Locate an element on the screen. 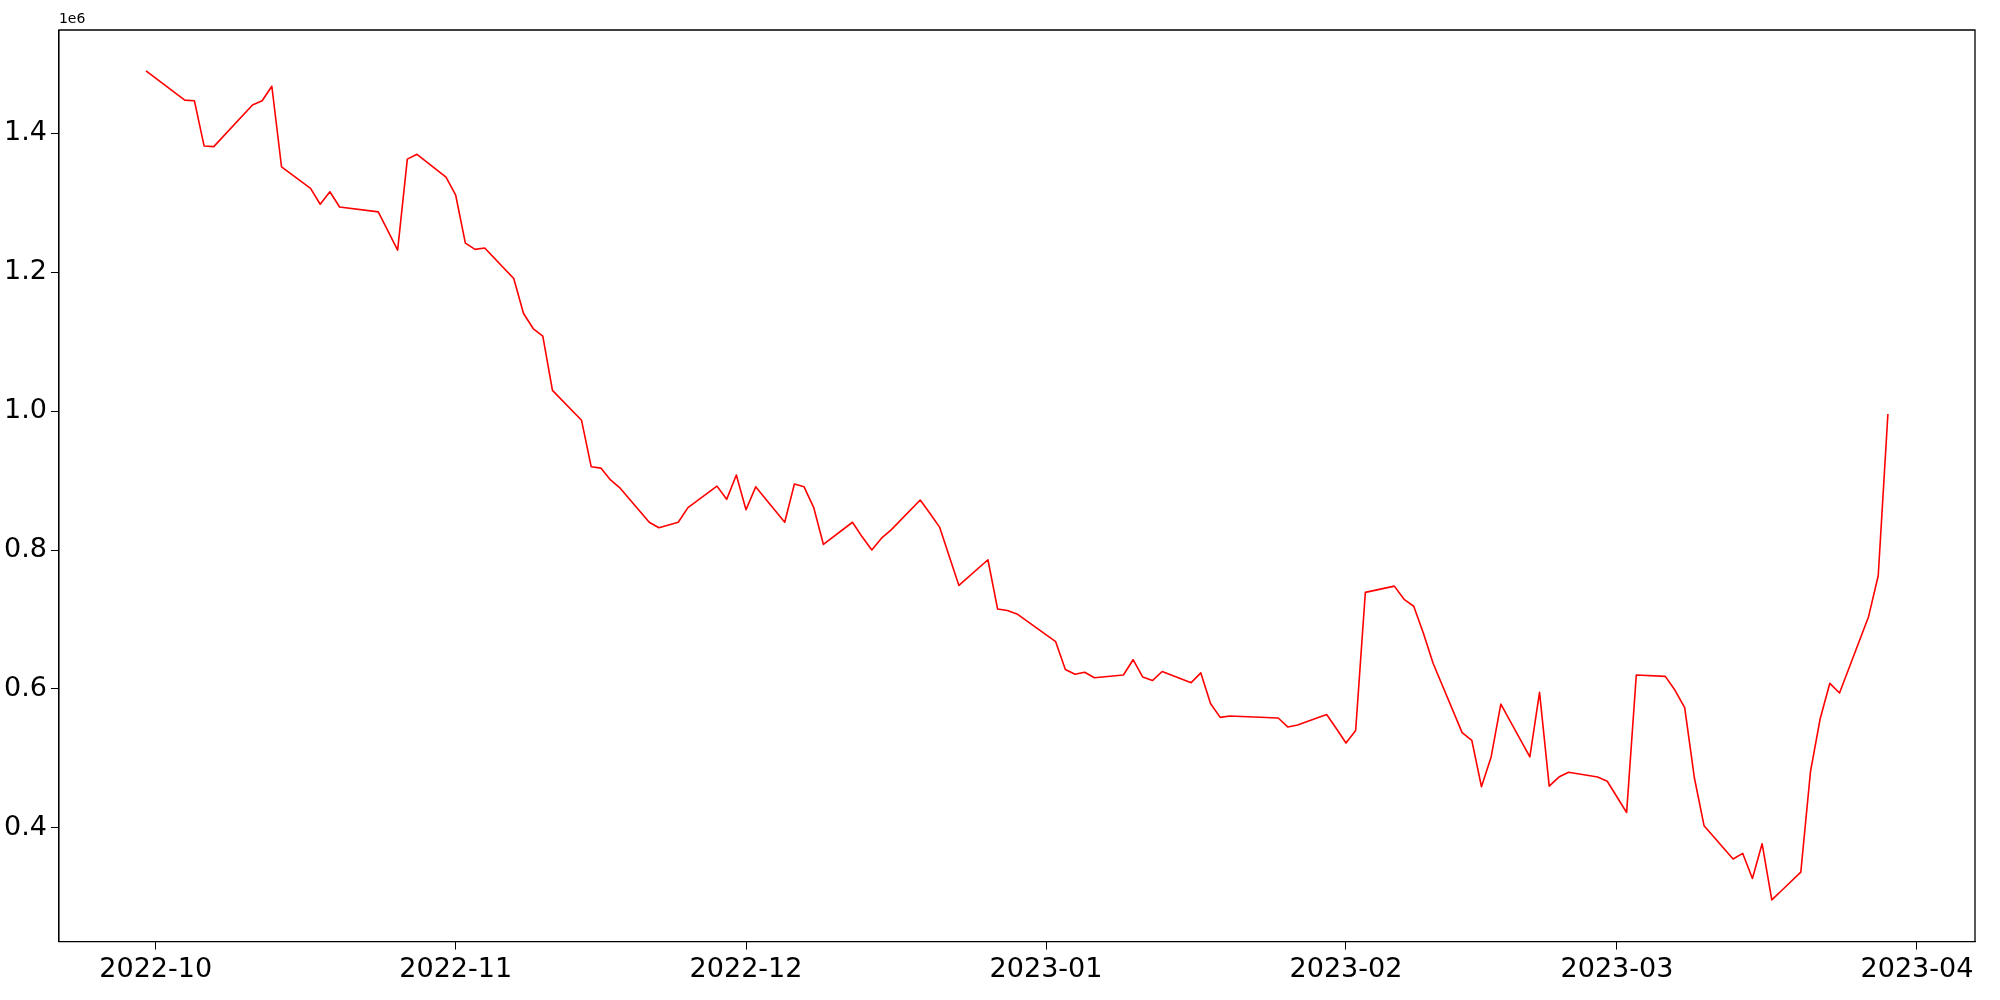  text: 1e6 is located at coordinates (72, 17).